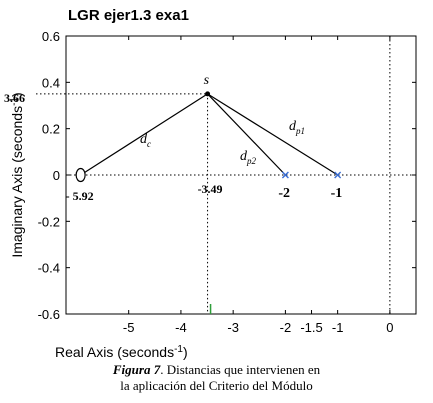  What do you see at coordinates (128, 15) in the screenshot?
I see `chart-title: LGR ejer1.3 exa1` at bounding box center [128, 15].